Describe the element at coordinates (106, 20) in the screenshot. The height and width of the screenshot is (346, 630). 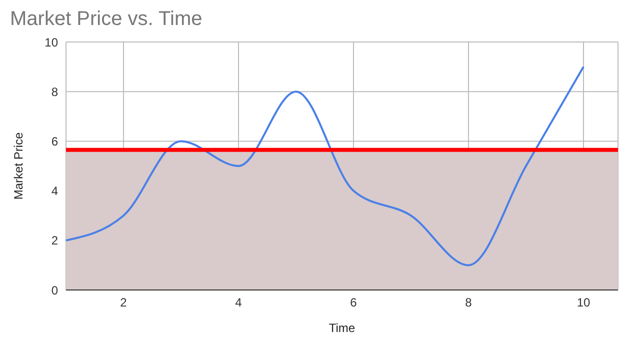
I see `chart-title: Market Price vs. Time` at that location.